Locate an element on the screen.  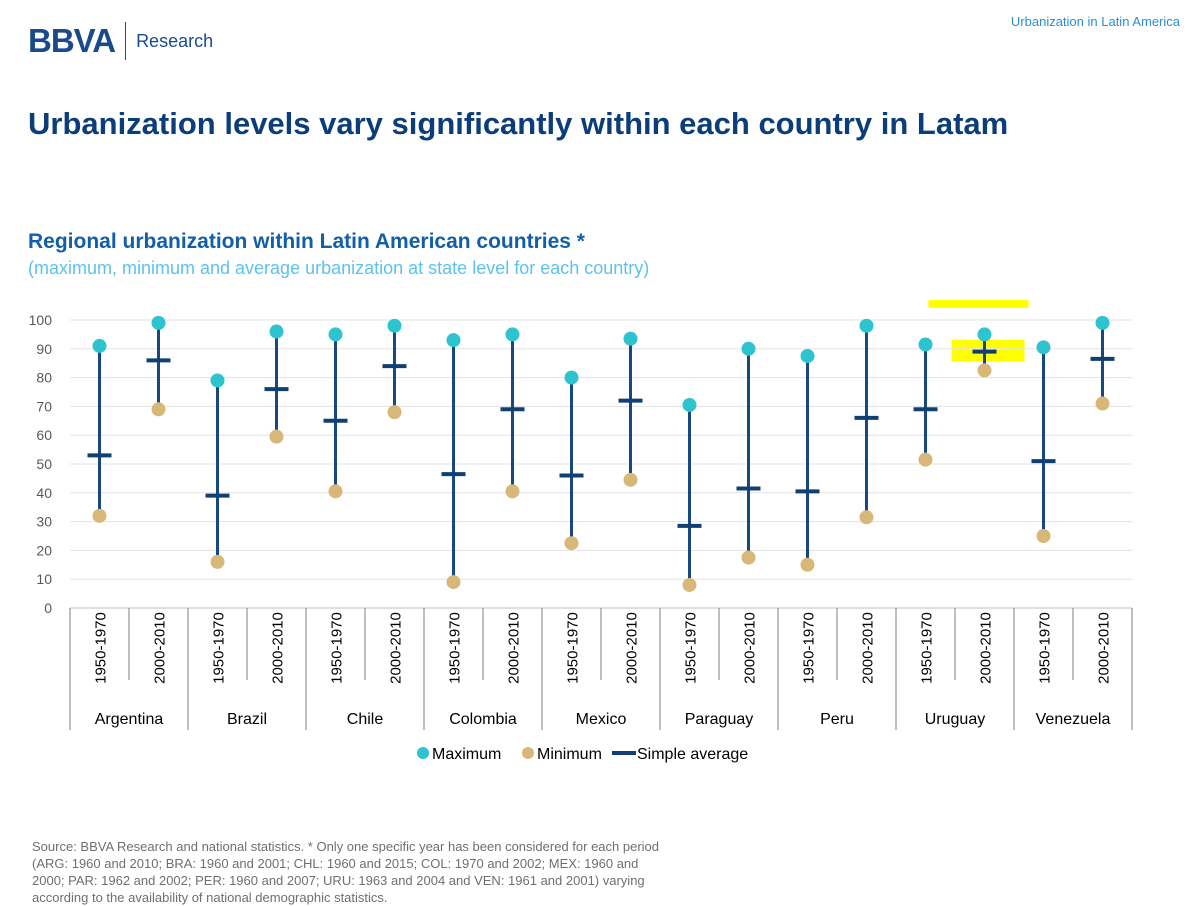
y-tick-label: 70 is located at coordinates (44, 406).